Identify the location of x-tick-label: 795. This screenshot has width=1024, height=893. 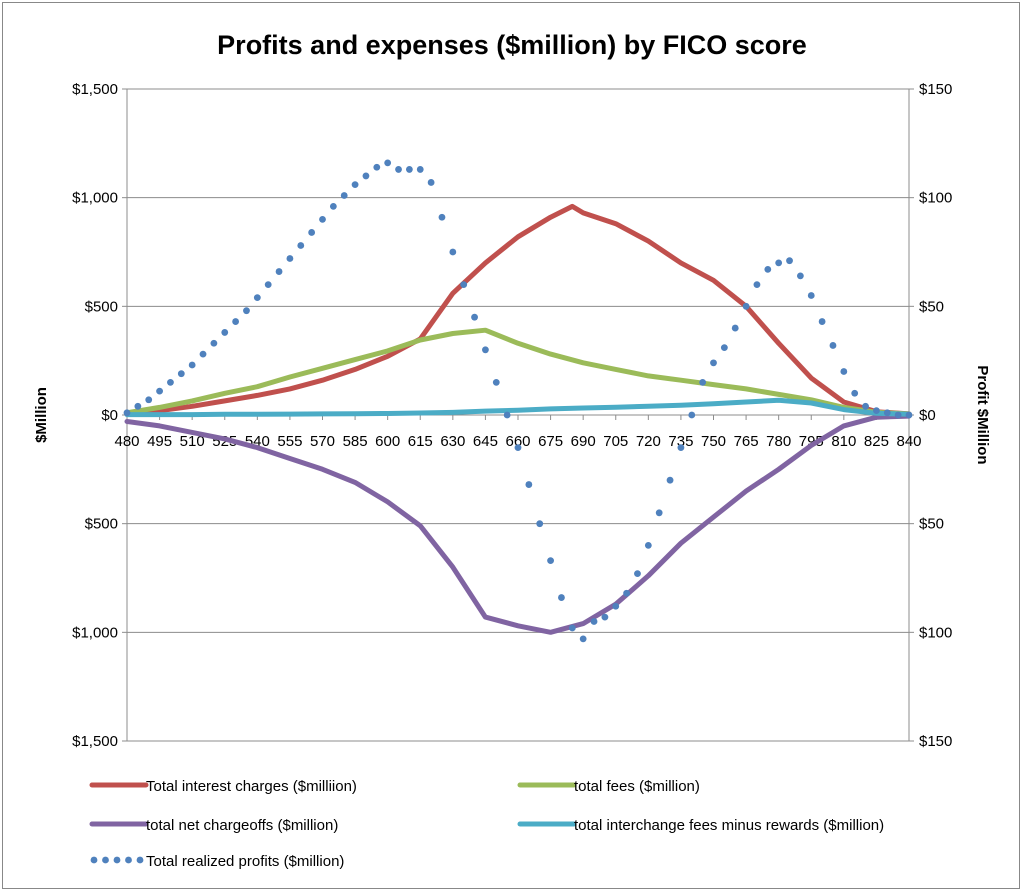
(811, 441).